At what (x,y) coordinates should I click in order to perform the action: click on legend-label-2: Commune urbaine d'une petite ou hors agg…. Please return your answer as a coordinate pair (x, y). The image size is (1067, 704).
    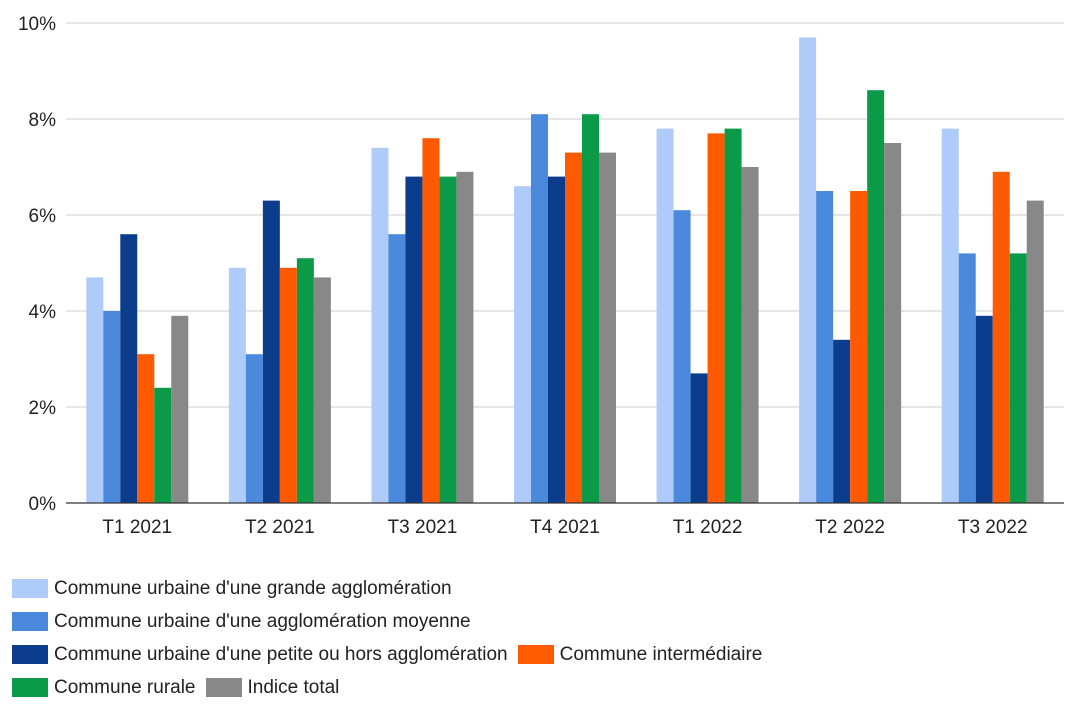
    Looking at the image, I should click on (281, 654).